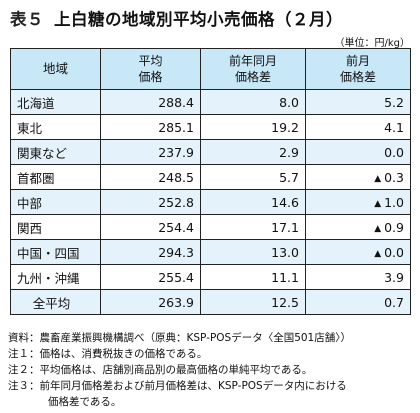  I want to click on yoy-diff-cell-value: 5.7, so click(289, 177).